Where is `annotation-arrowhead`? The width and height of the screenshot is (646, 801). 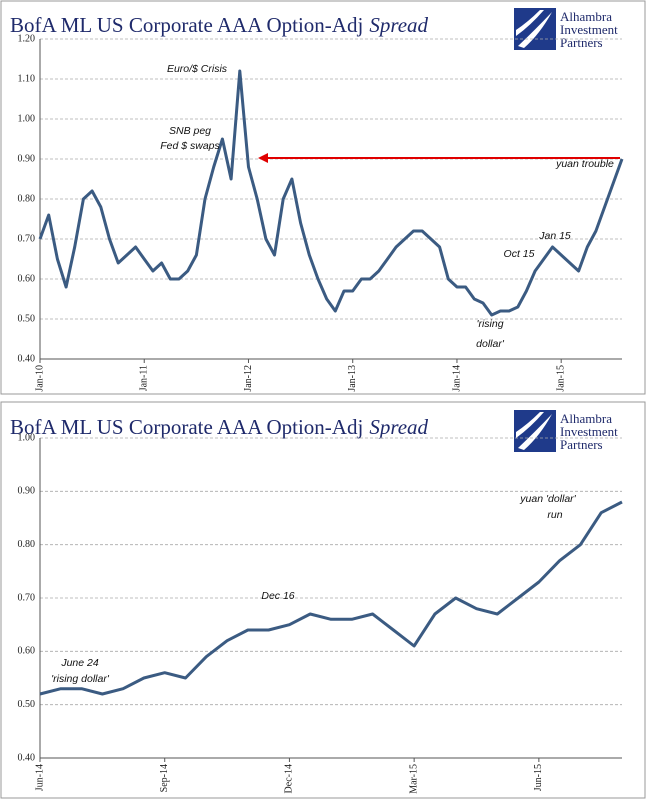 annotation-arrowhead is located at coordinates (263, 158).